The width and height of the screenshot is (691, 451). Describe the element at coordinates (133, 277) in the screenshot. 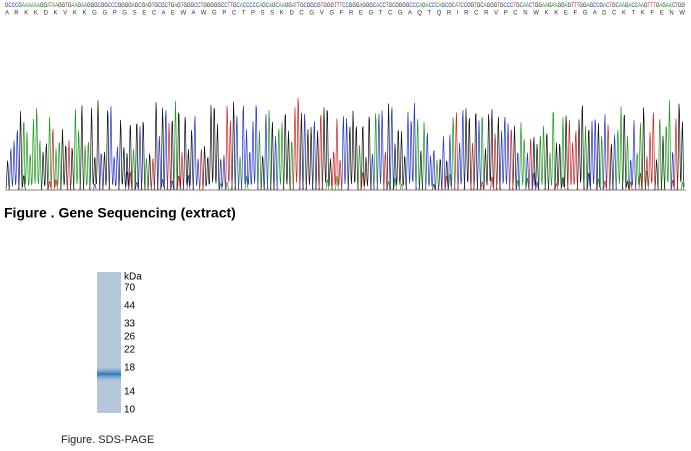

I see `unit-label: kDa` at that location.